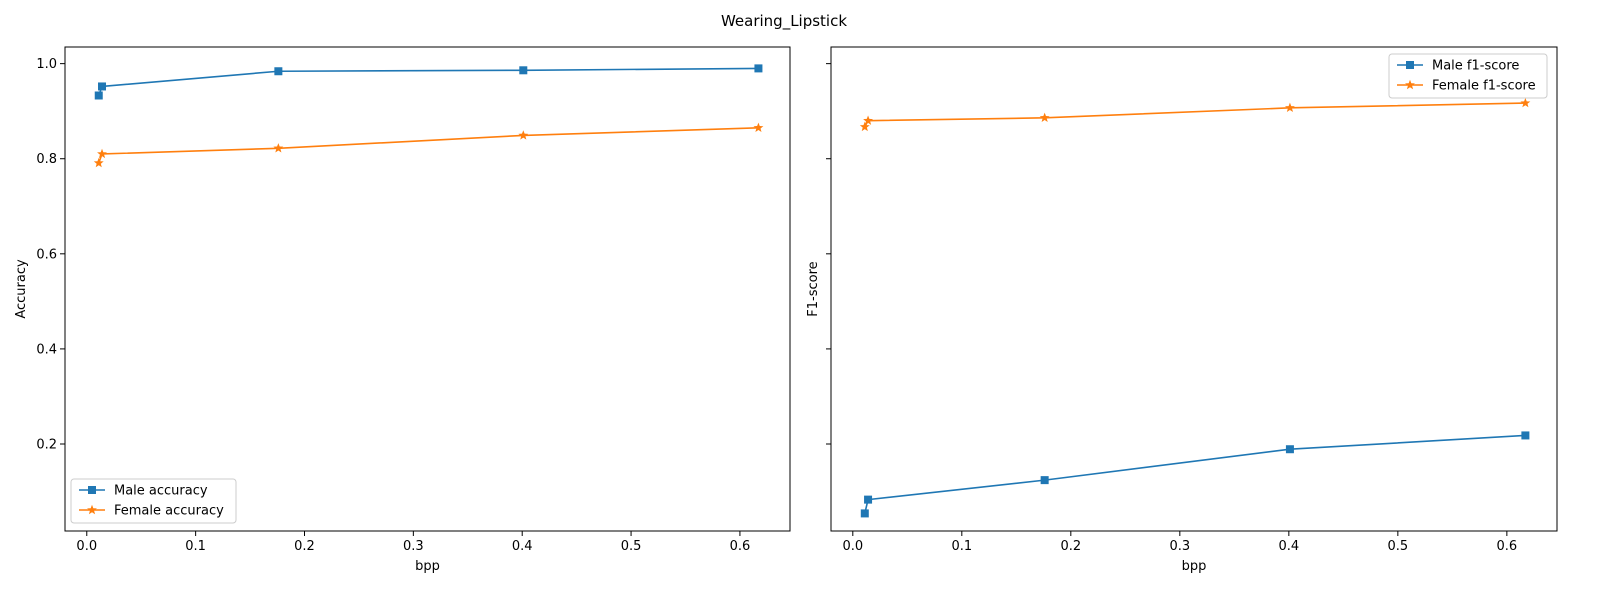 This screenshot has height=600, width=1600. Describe the element at coordinates (1179, 546) in the screenshot. I see `f1-x-tick-label: 0.3` at that location.